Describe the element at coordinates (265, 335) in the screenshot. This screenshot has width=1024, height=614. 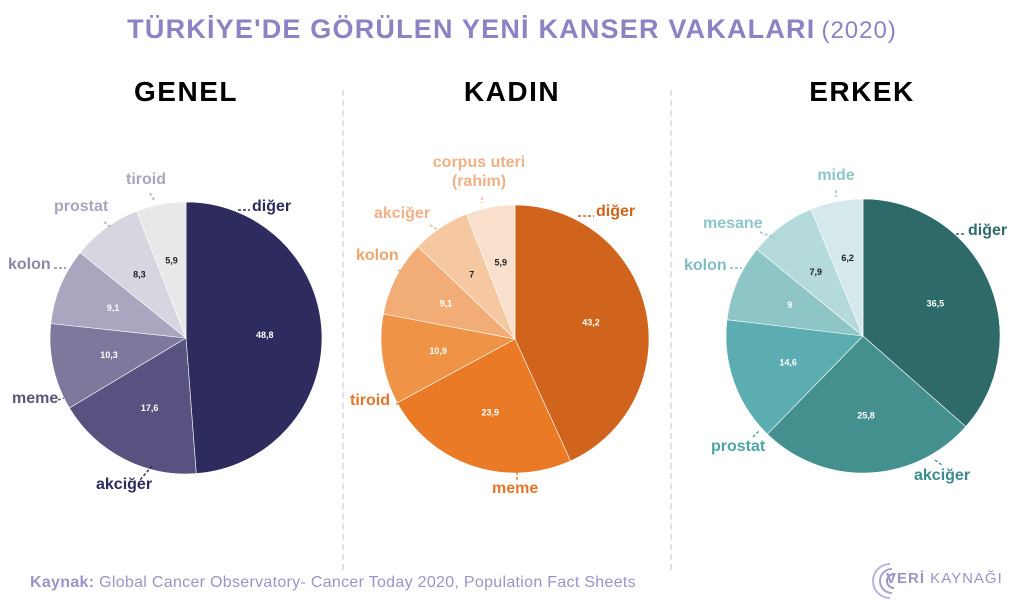
I see `slice-value-label: 48,8` at that location.